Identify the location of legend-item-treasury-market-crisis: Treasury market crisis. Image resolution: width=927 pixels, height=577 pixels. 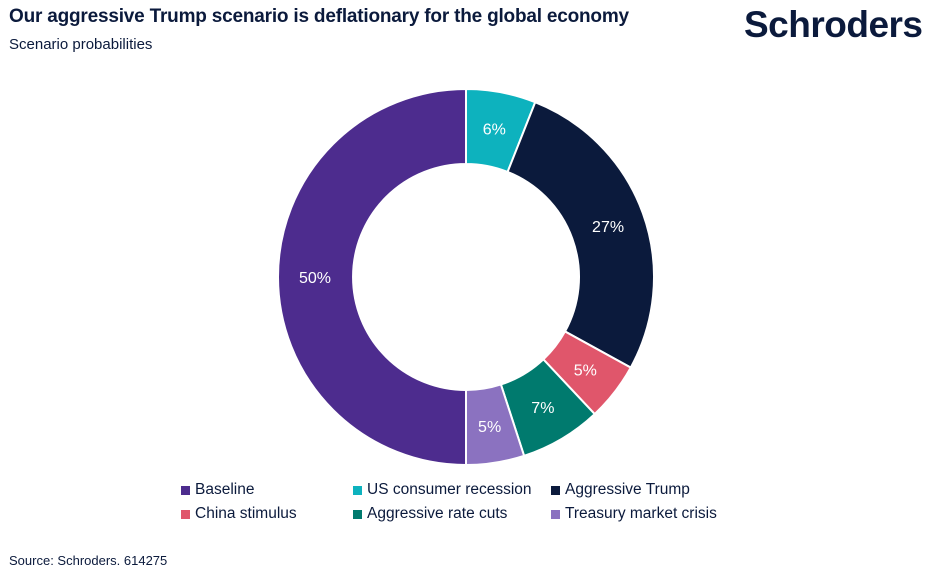
(651, 514).